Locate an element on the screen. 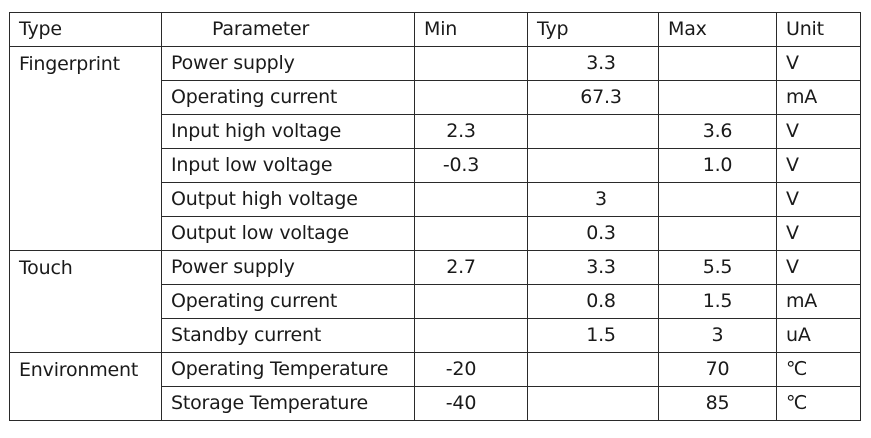 This screenshot has width=871, height=438. parameter-cell: Input low voltage is located at coordinates (288, 165).